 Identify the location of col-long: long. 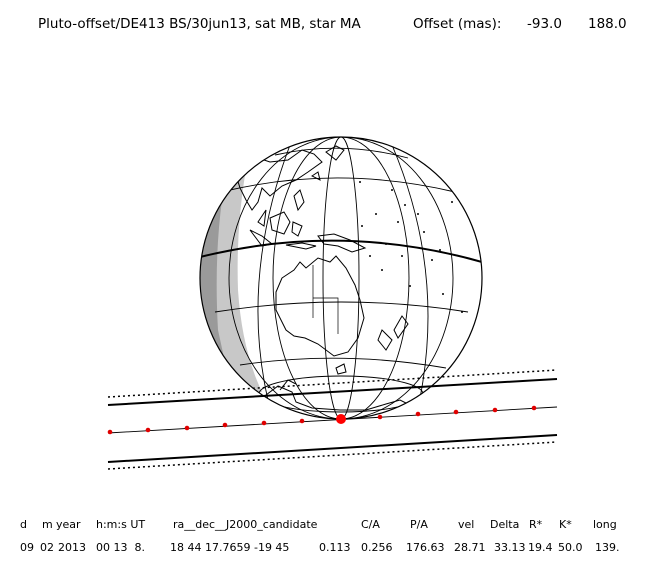
(605, 524).